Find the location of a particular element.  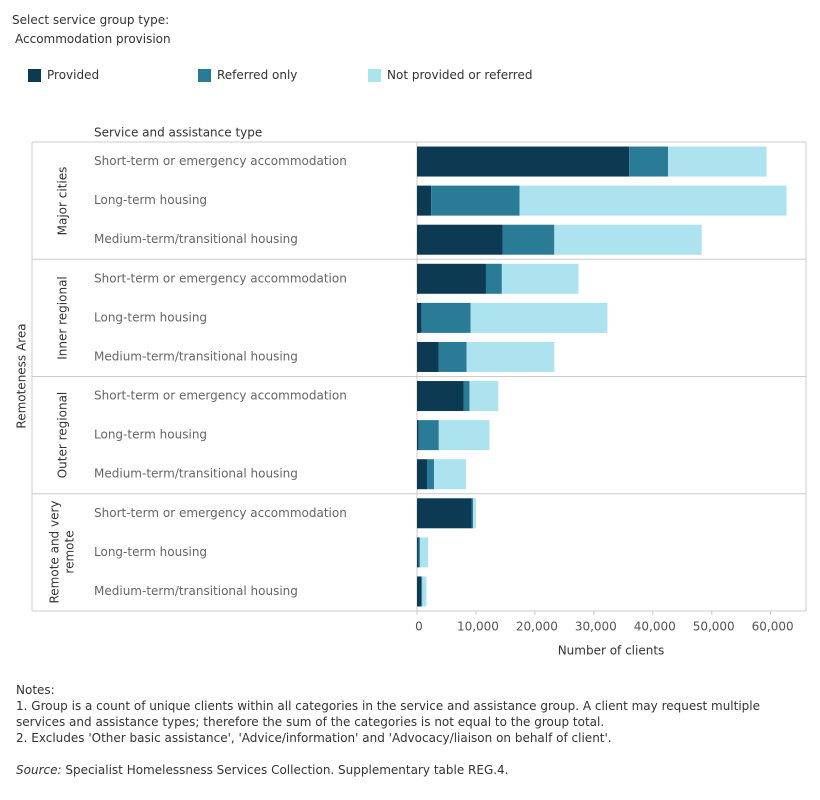

legend-label: Provided is located at coordinates (73, 75).